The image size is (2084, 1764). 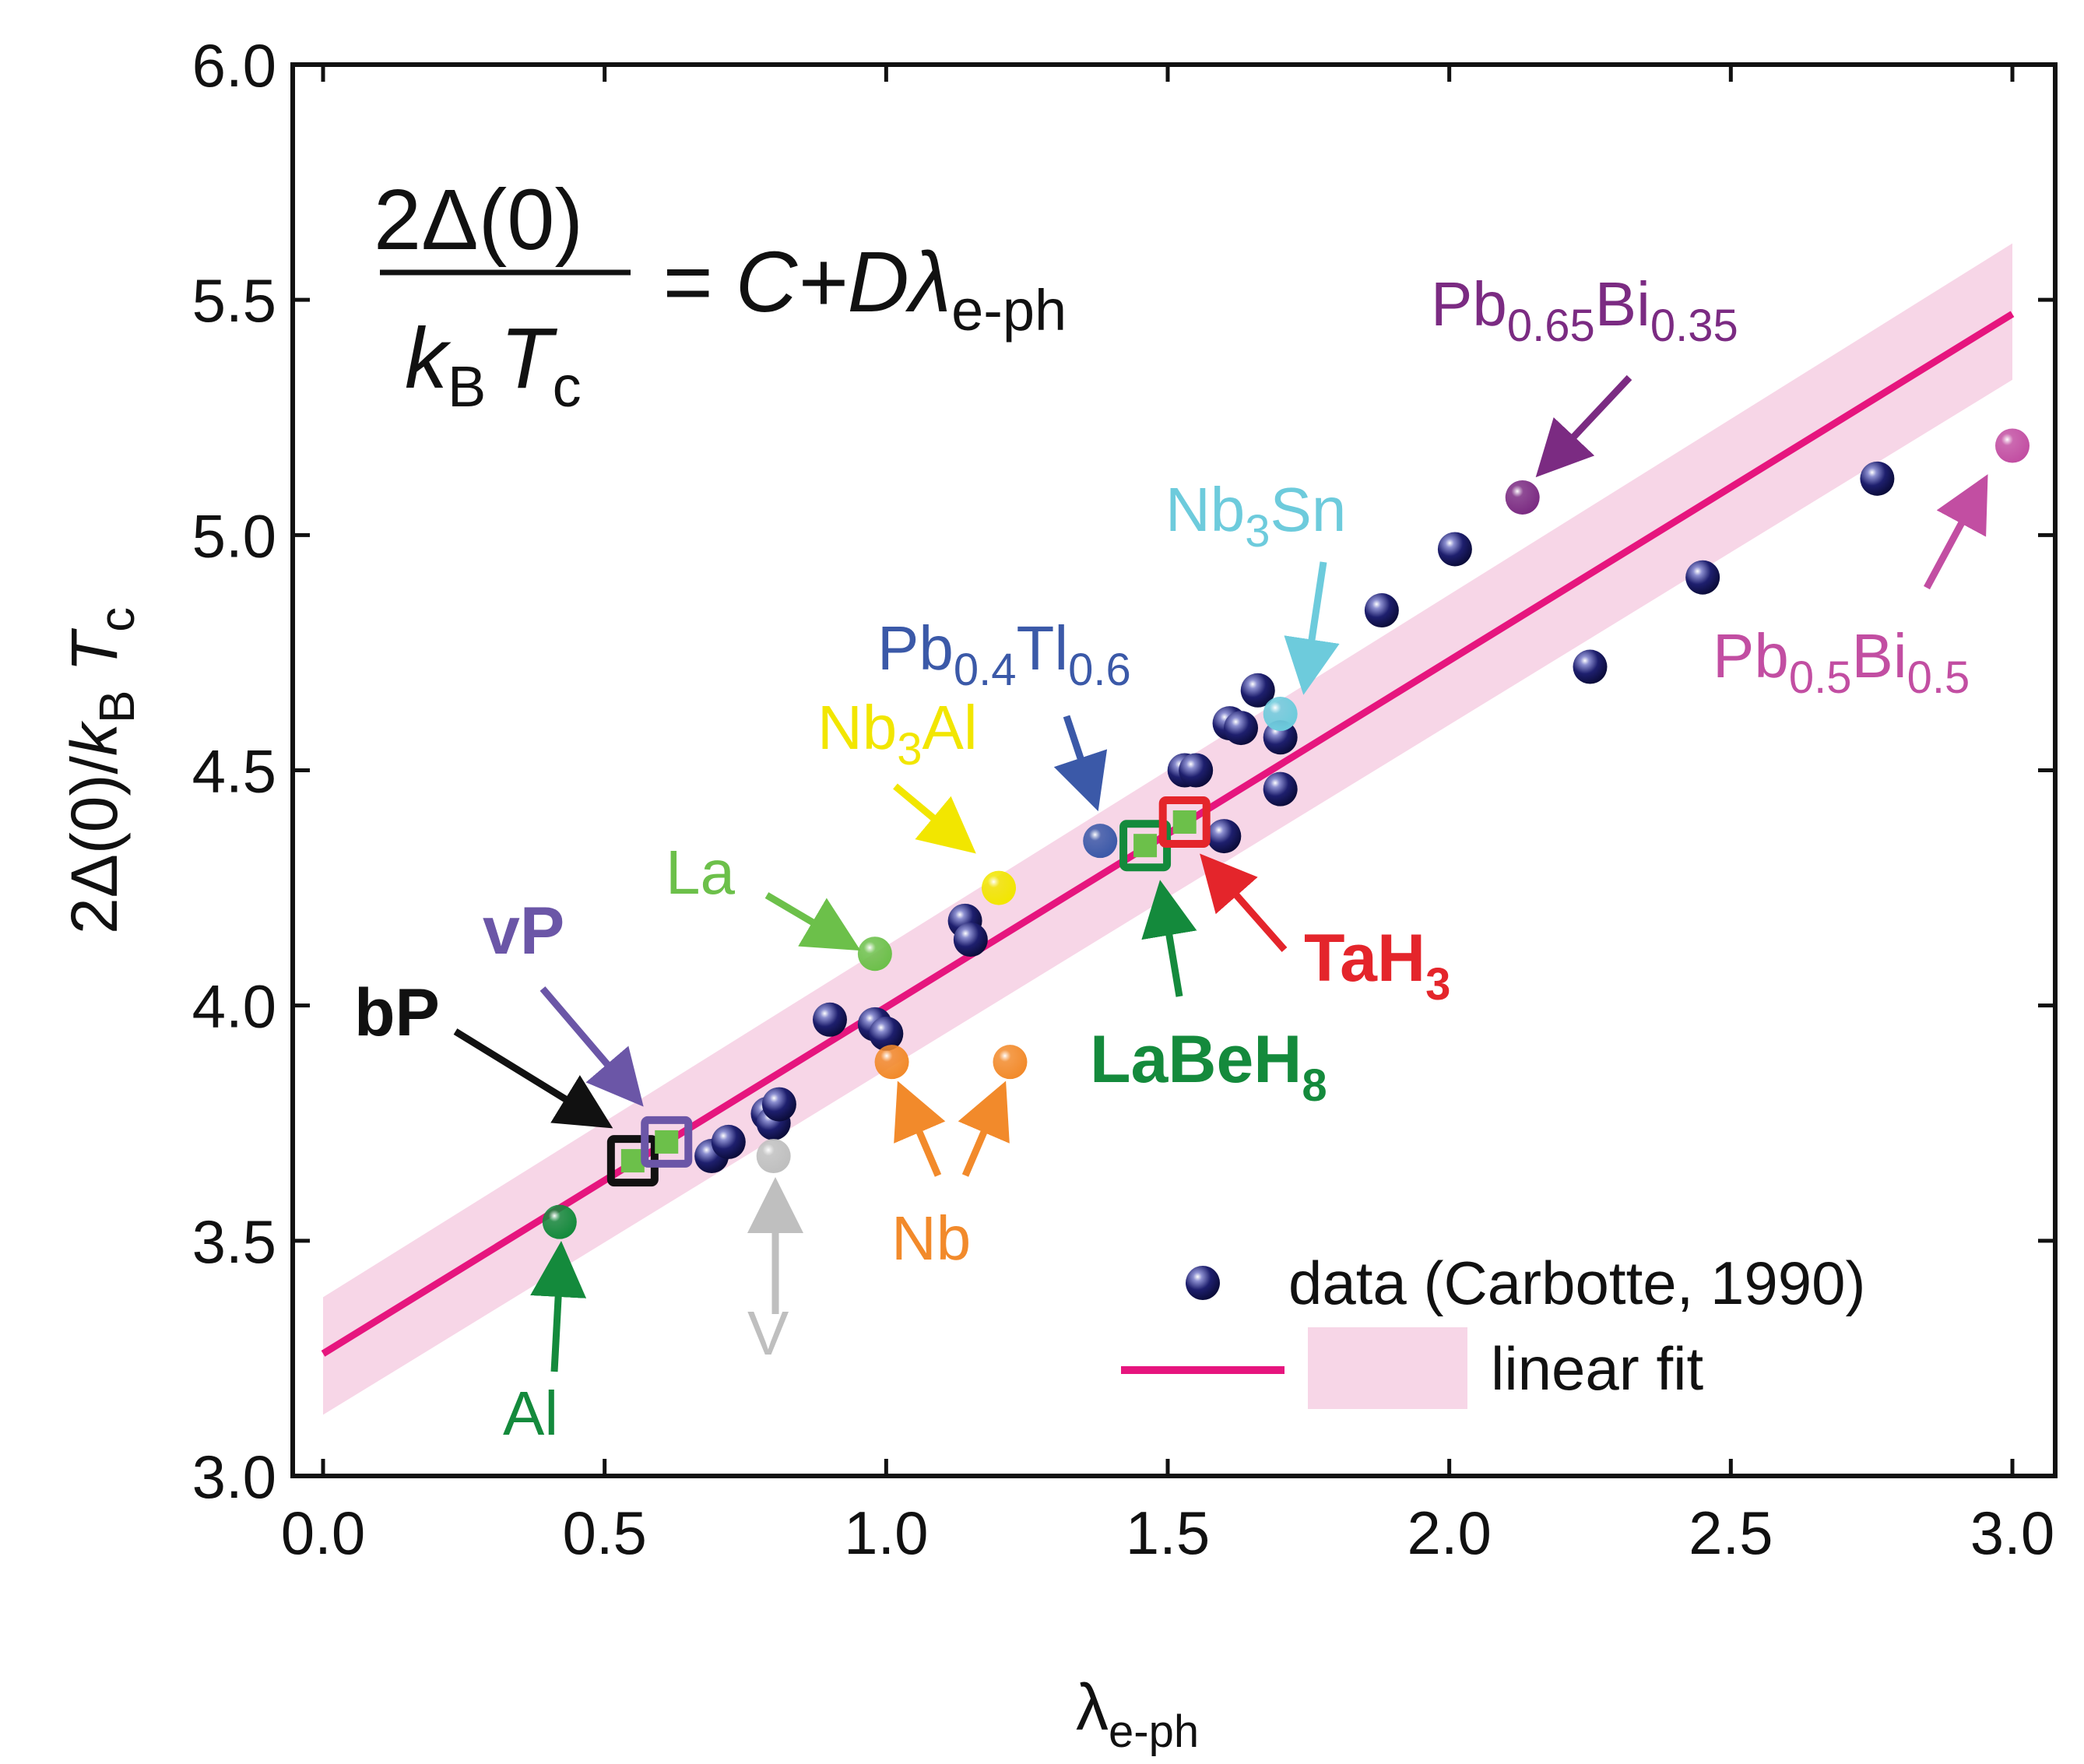 What do you see at coordinates (467, 386) in the screenshot?
I see `eq-k-sub: B` at bounding box center [467, 386].